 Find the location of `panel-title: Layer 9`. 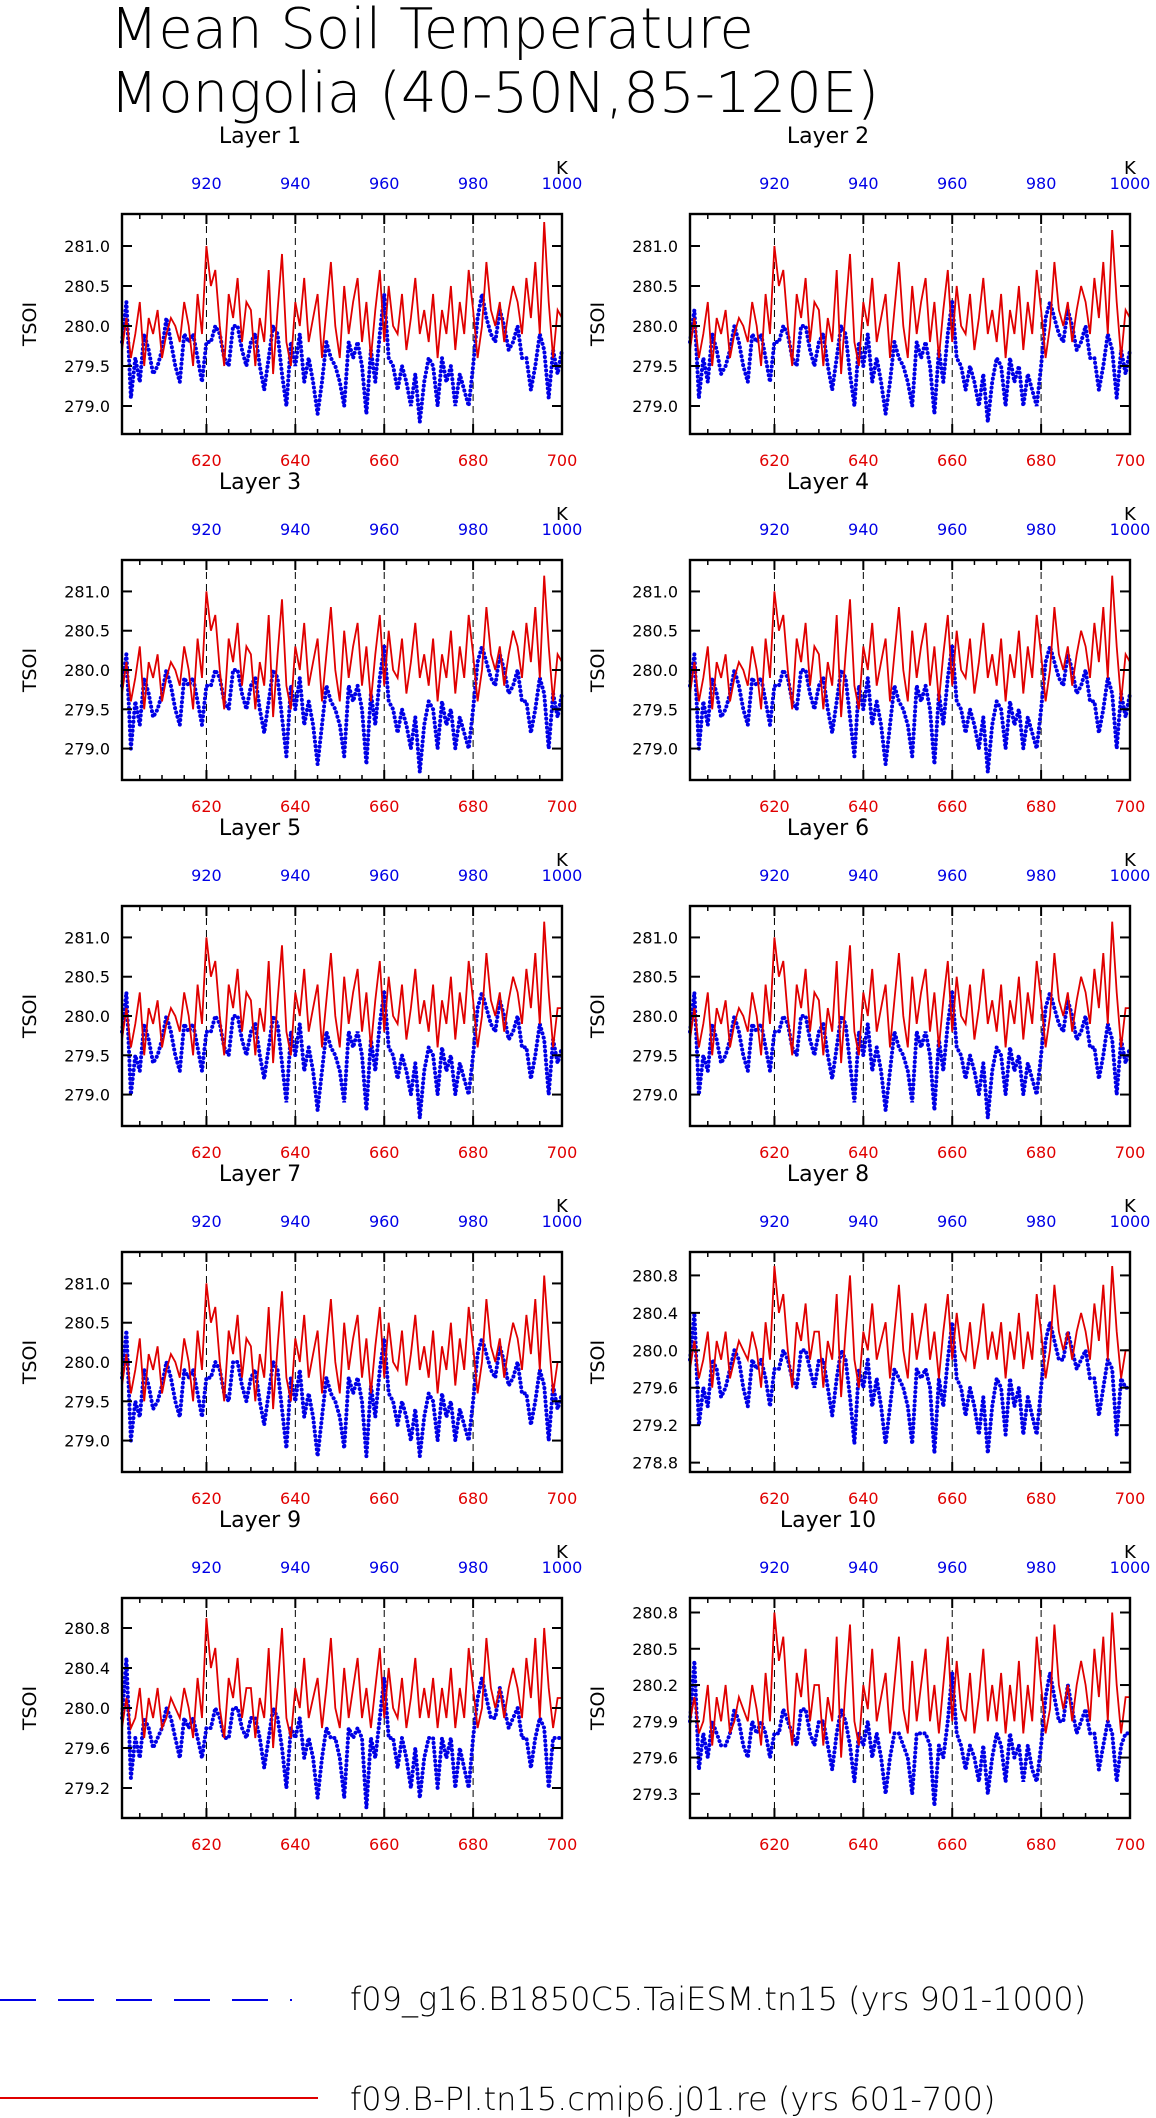

panel-title: Layer 9 is located at coordinates (260, 1520).